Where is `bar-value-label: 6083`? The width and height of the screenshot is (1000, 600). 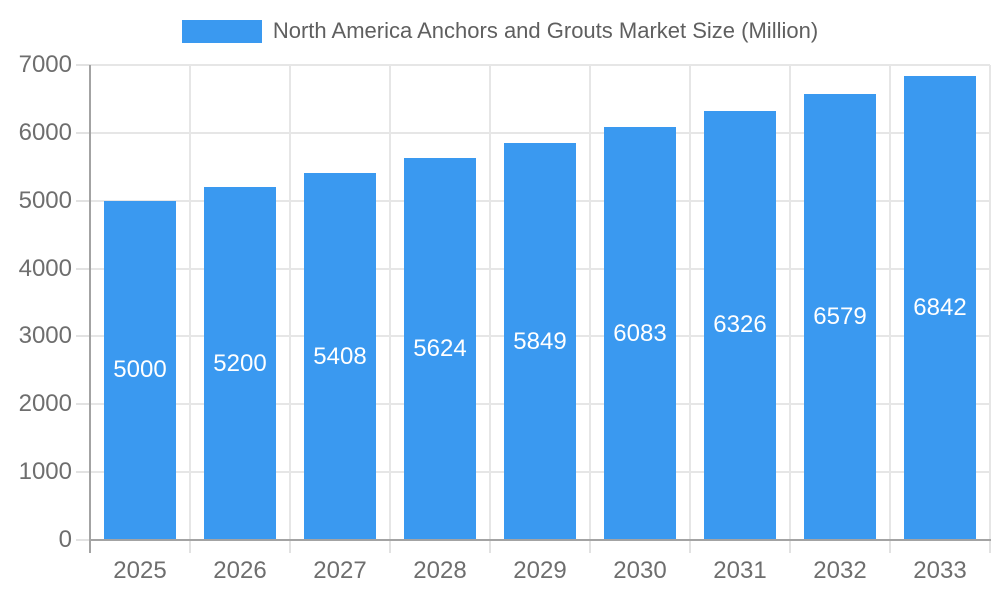
bar-value-label: 6083 is located at coordinates (640, 333).